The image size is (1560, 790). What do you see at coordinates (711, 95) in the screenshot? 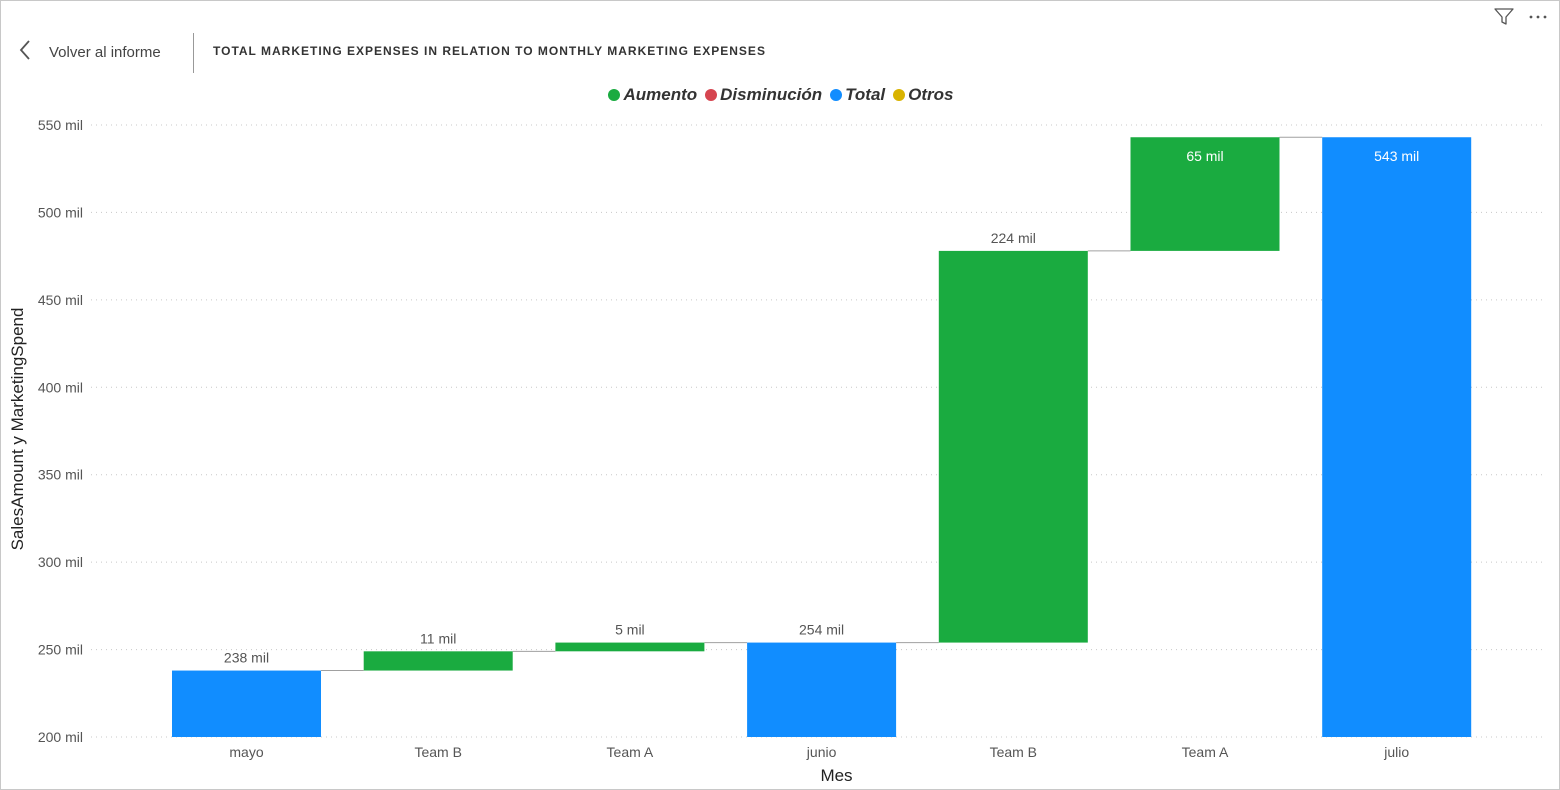
I see `legend-dot-disminucion` at bounding box center [711, 95].